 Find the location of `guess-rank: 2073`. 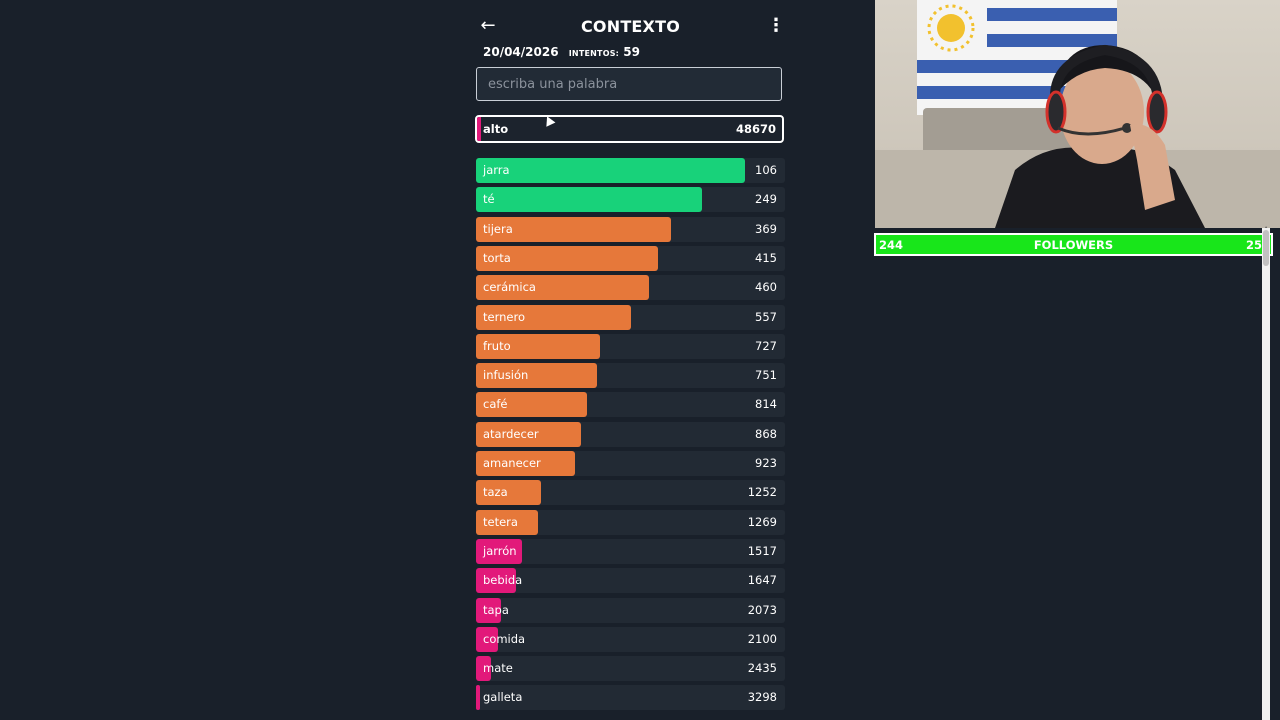

guess-rank: 2073 is located at coordinates (762, 610).